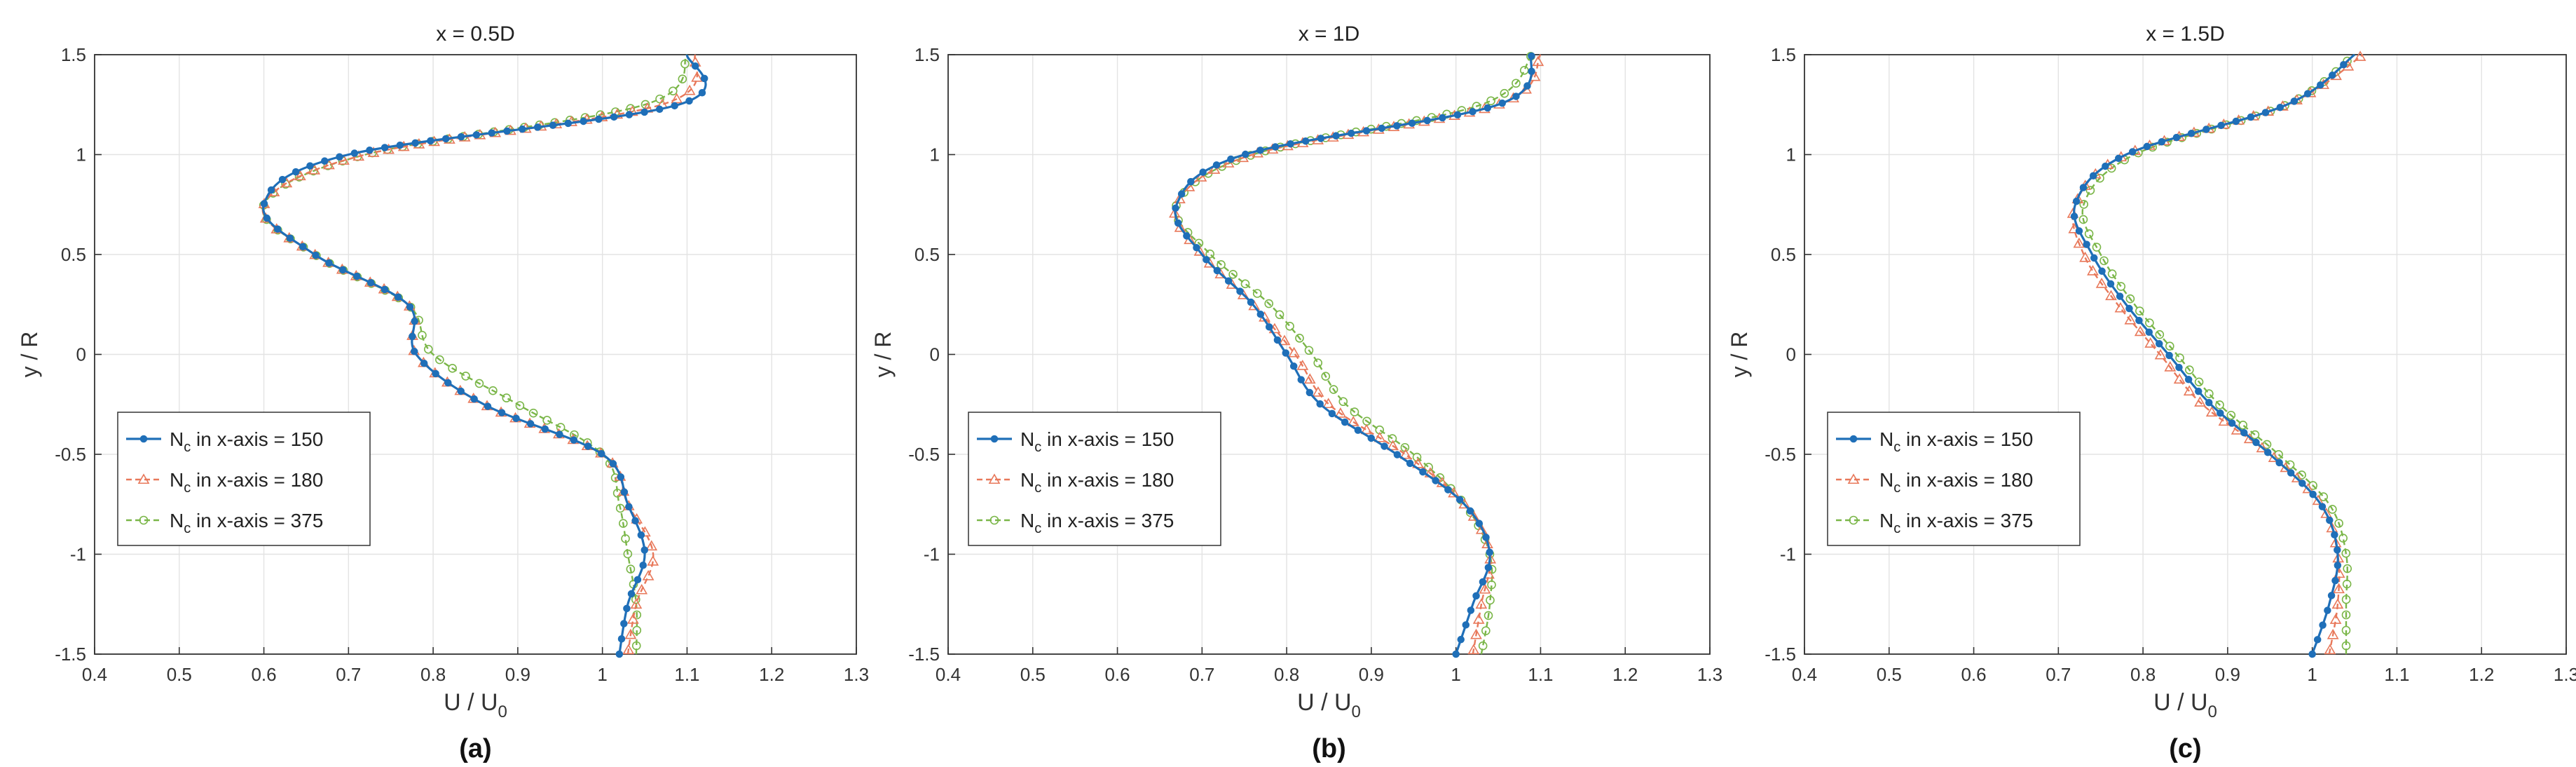 This screenshot has width=2576, height=767. What do you see at coordinates (177, 480) in the screenshot?
I see `legend-label-main: N` at bounding box center [177, 480].